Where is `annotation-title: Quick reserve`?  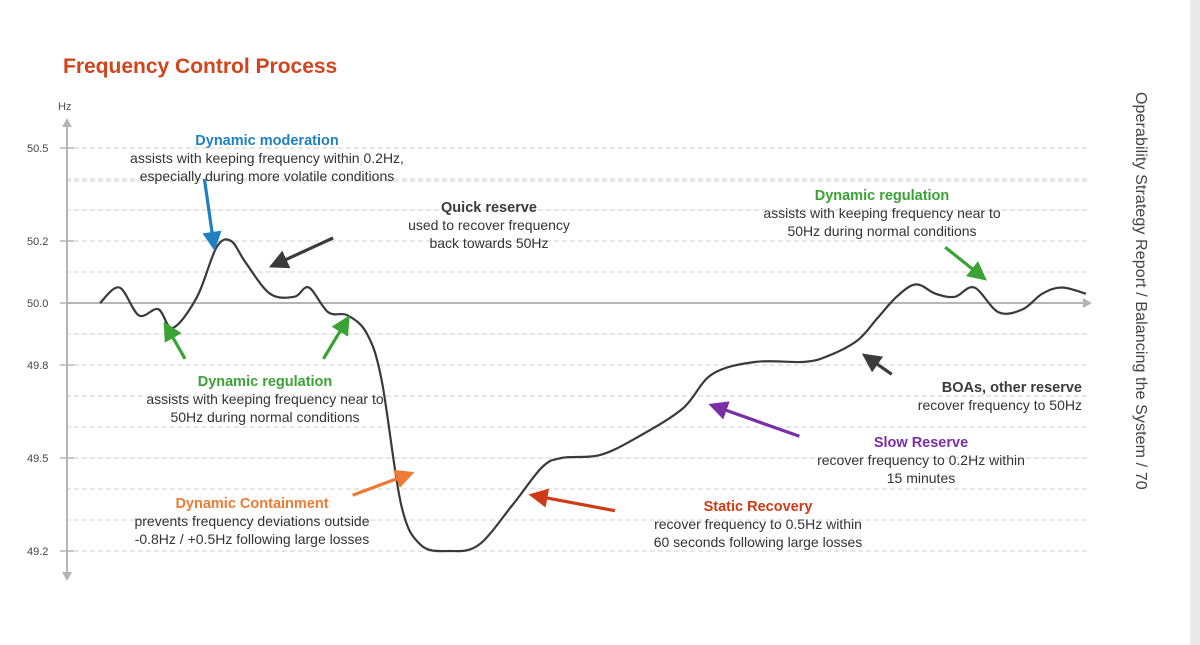
annotation-title: Quick reserve is located at coordinates (489, 208).